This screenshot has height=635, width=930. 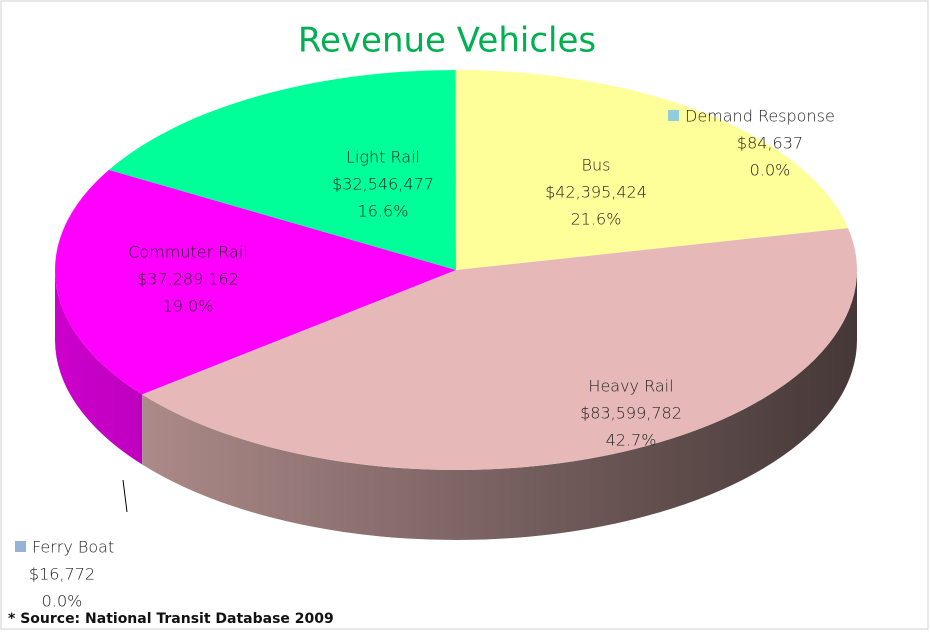 I want to click on slice-label: Heavy Rail, so click(x=630, y=386).